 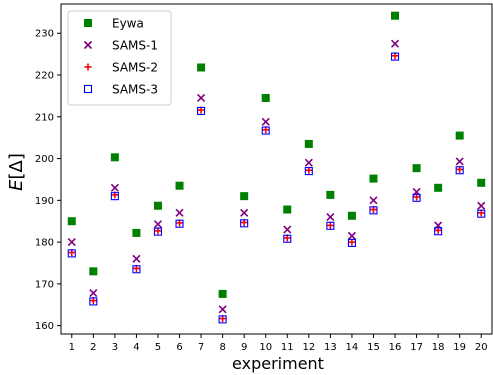 What do you see at coordinates (119, 58) in the screenshot?
I see `legend-box` at bounding box center [119, 58].